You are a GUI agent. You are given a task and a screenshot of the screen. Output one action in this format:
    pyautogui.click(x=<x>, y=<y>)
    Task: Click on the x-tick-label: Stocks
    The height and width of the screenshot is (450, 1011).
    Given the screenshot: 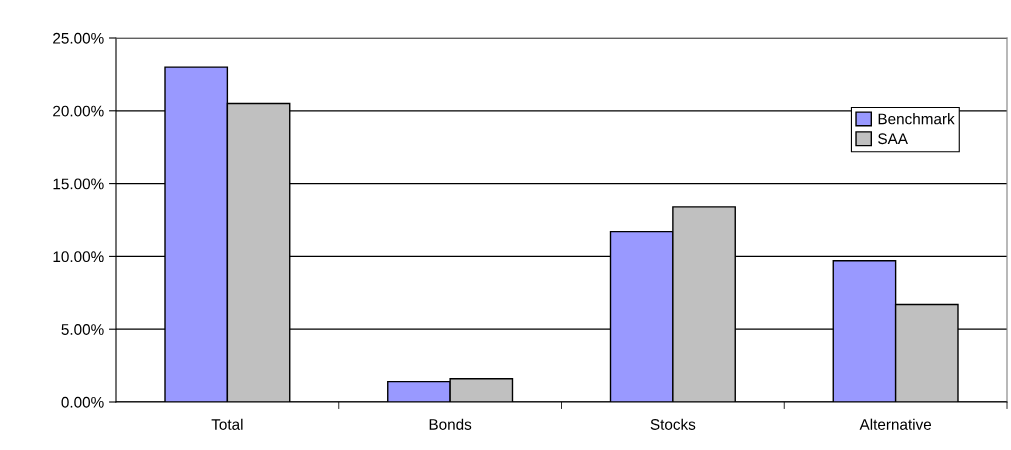 What is the action you would take?
    pyautogui.click(x=673, y=424)
    